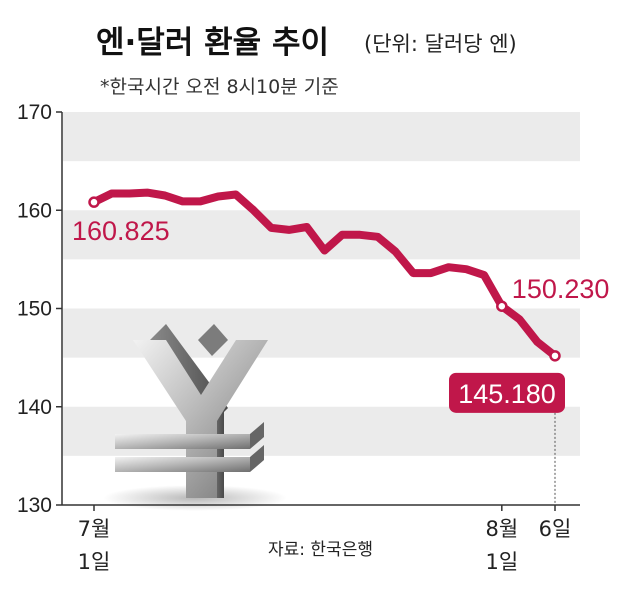 The height and width of the screenshot is (589, 620). What do you see at coordinates (212, 43) in the screenshot?
I see `chart-title: 엔·달러 환율 추이` at bounding box center [212, 43].